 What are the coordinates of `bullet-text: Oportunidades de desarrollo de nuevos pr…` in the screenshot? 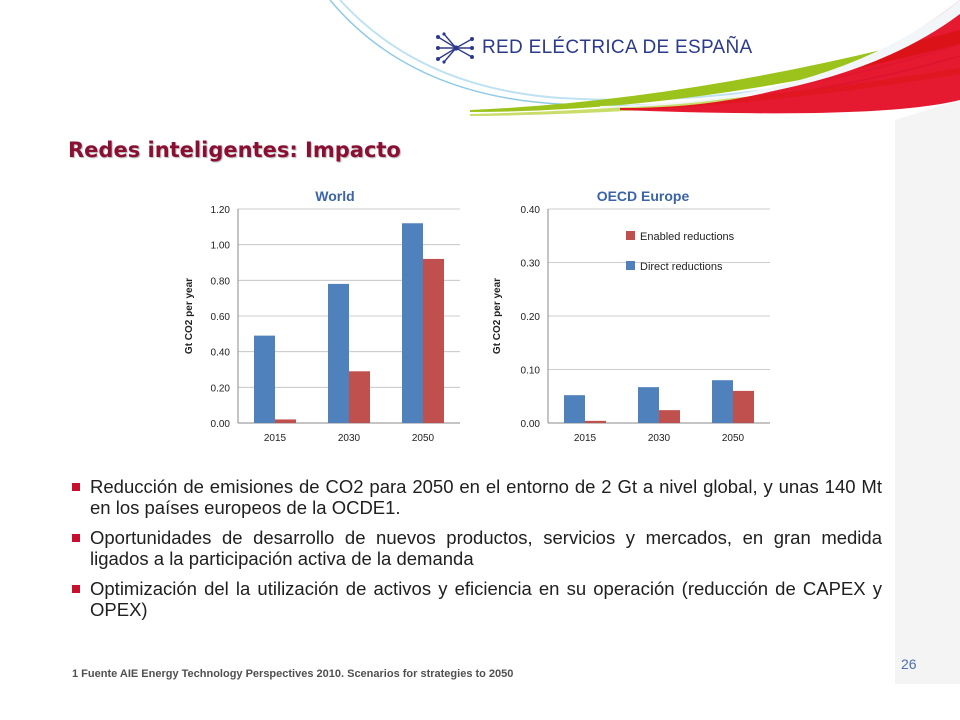 It's located at (486, 548).